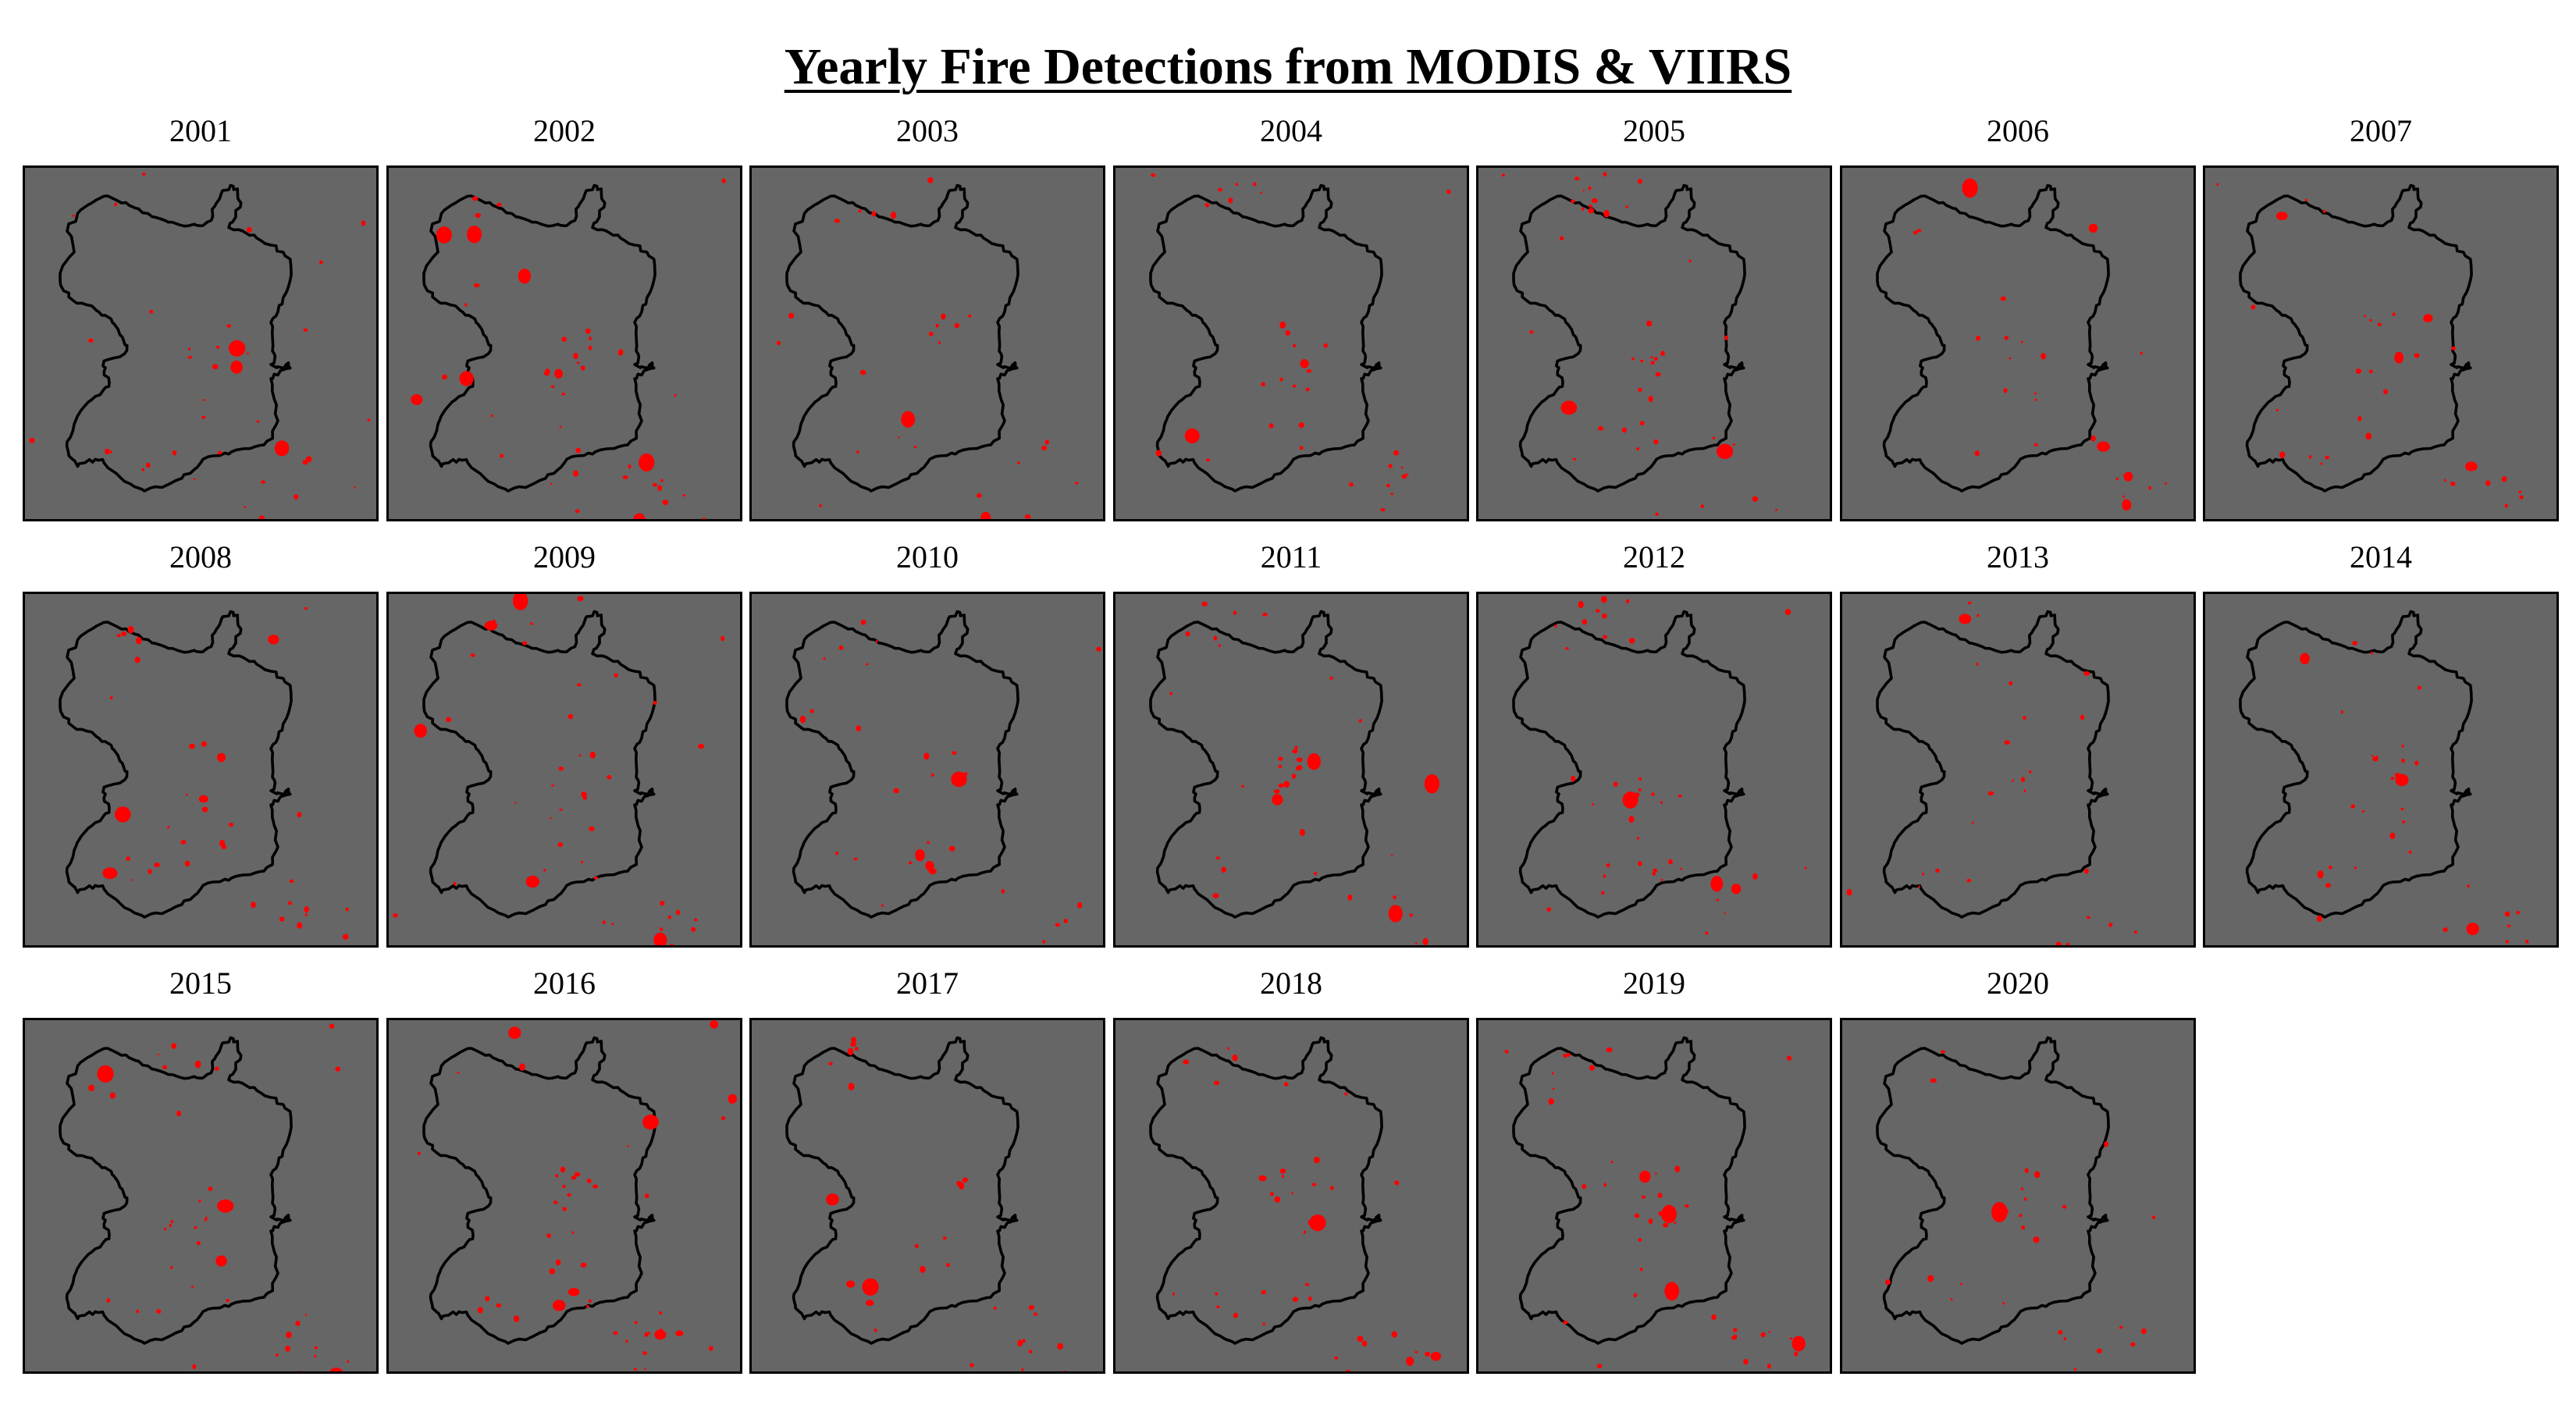  Describe the element at coordinates (1291, 770) in the screenshot. I see `map-panel-2011` at that location.